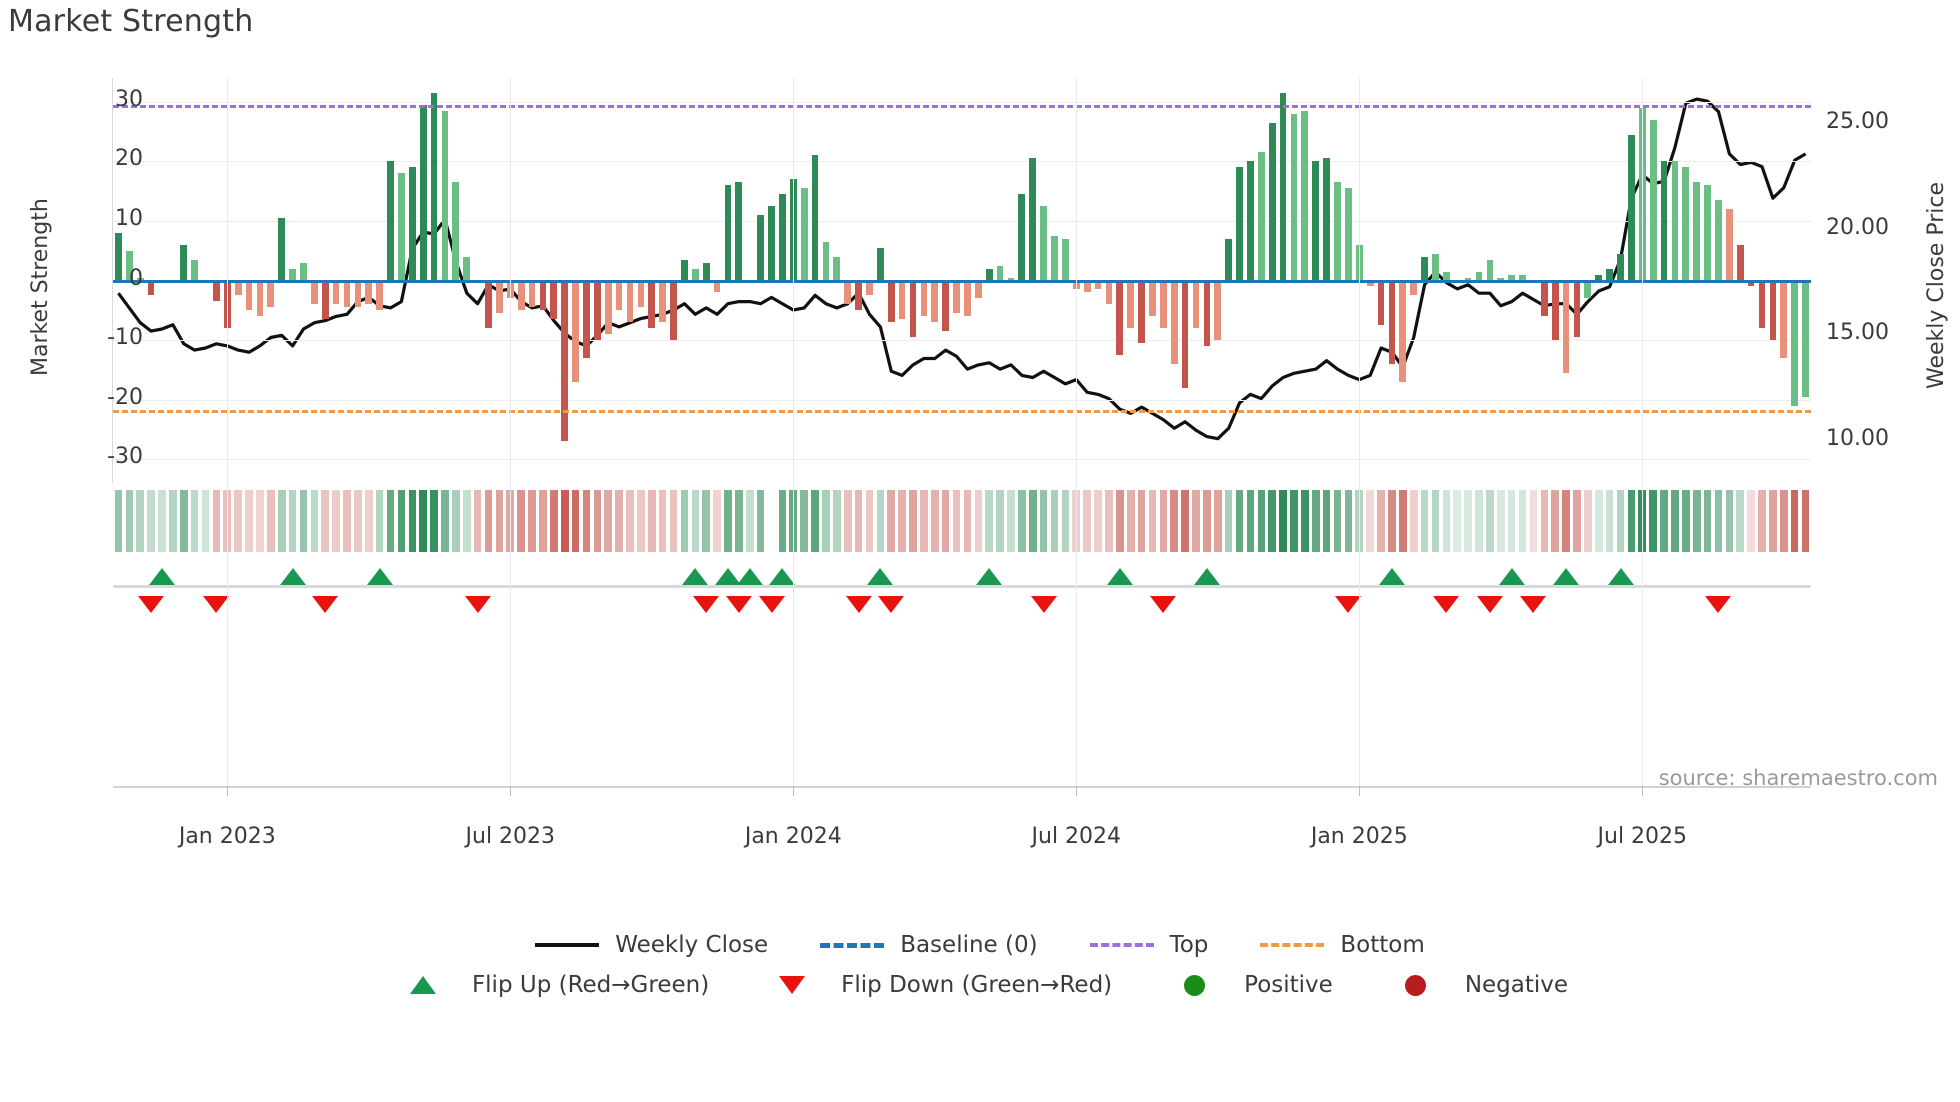  I want to click on legend-item-flip-down: Flip Down (Green→Red), so click(936, 985).